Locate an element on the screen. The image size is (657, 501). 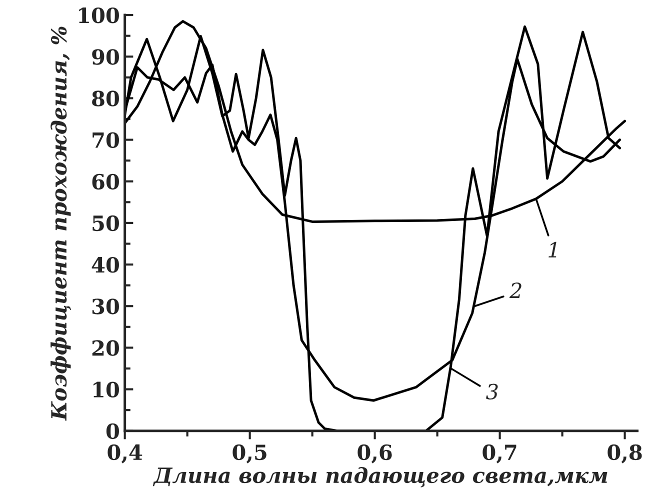
x-tick-label: 0,8 is located at coordinates (625, 454).